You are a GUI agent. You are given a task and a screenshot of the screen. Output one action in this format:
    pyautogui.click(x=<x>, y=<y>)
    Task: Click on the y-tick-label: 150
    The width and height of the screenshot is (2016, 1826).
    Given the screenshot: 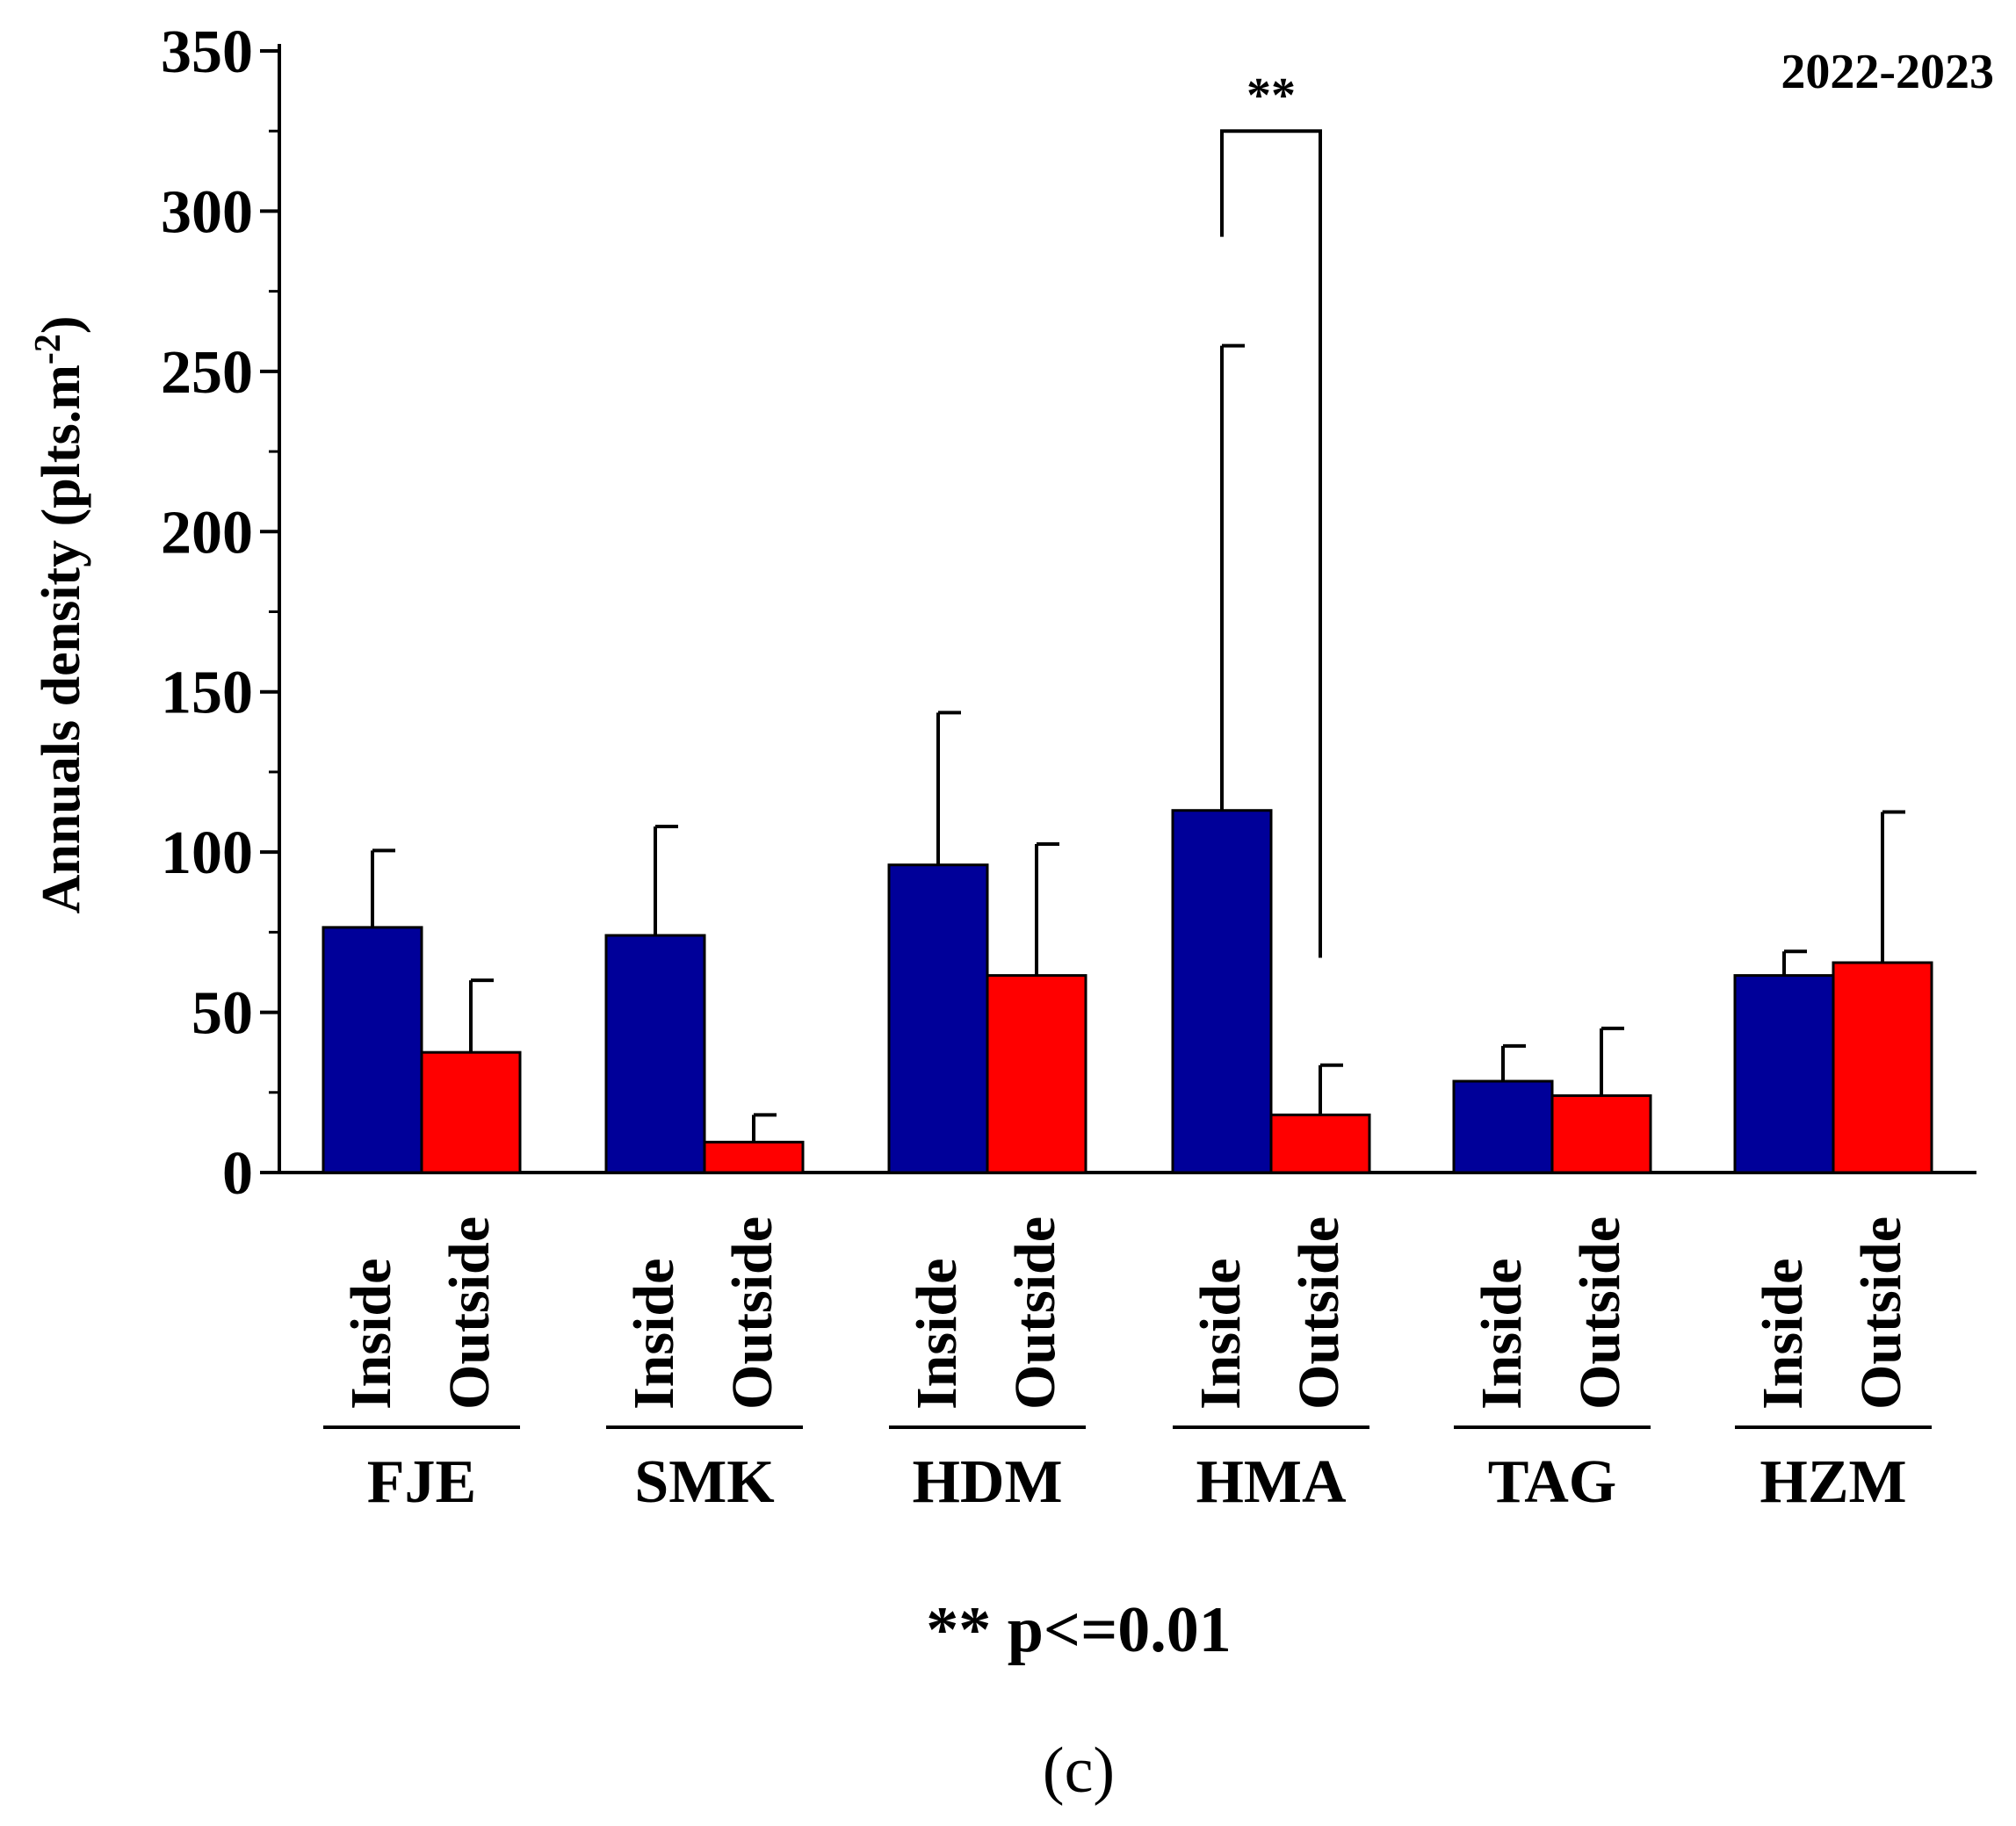 What is the action you would take?
    pyautogui.click(x=207, y=693)
    